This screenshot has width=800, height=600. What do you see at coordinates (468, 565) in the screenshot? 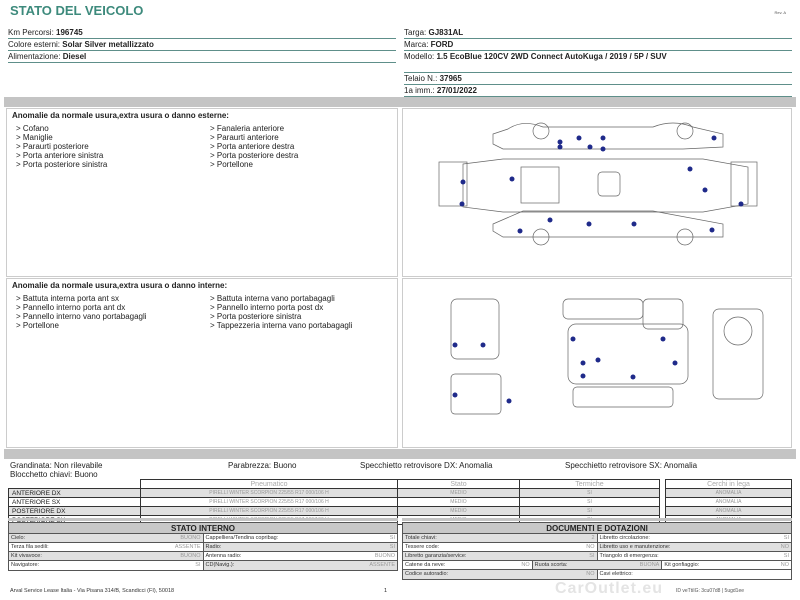
I see `grid-cell: Catene da neve: NO` at bounding box center [468, 565].